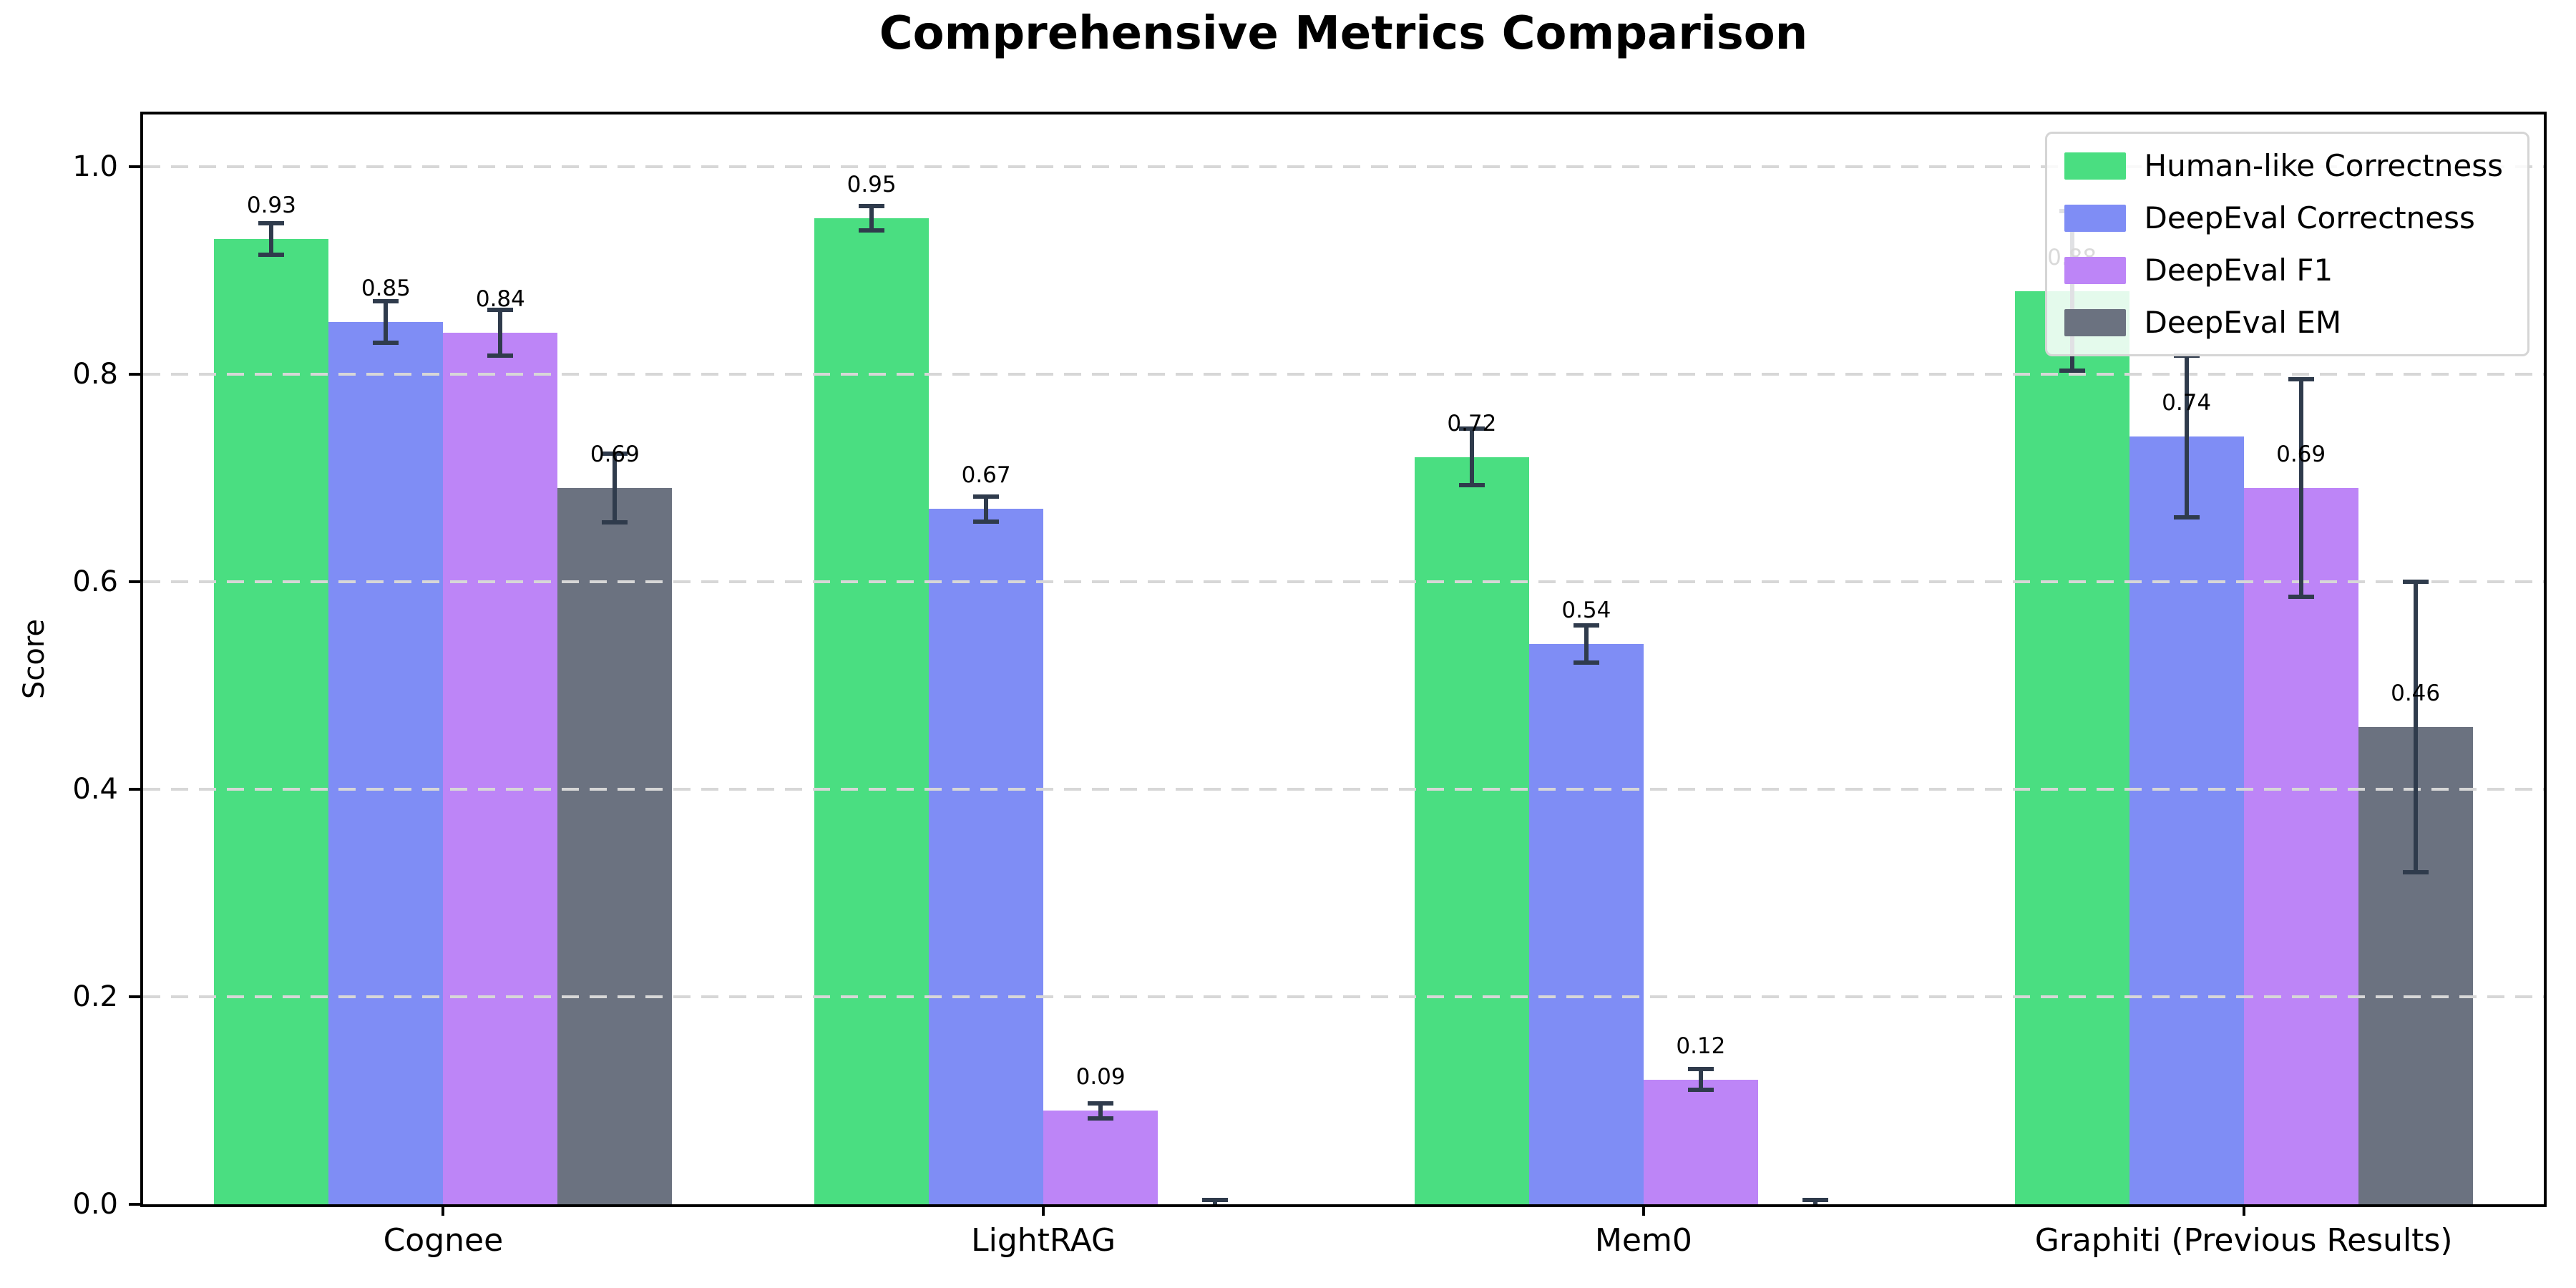 This screenshot has width=2576, height=1288. I want to click on bar-value-label: 0.95, so click(872, 185).